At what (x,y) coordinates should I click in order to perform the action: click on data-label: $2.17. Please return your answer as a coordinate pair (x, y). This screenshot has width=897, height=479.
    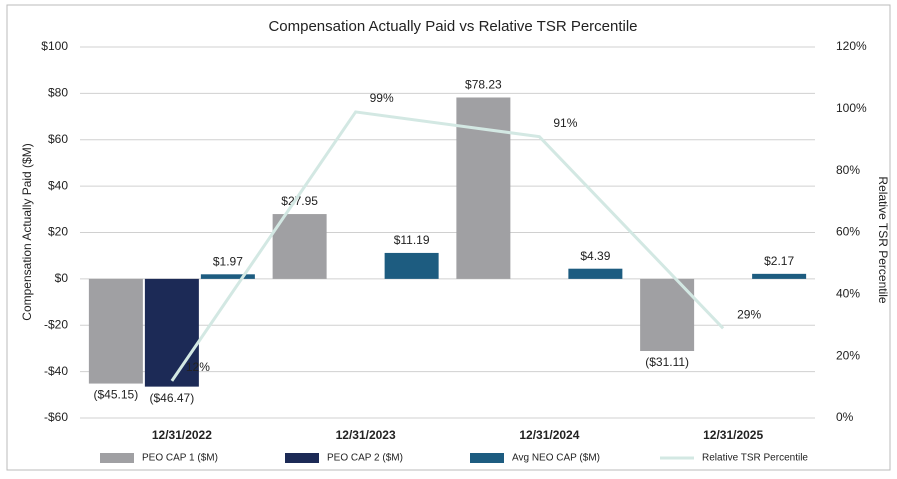
    Looking at the image, I should click on (779, 261).